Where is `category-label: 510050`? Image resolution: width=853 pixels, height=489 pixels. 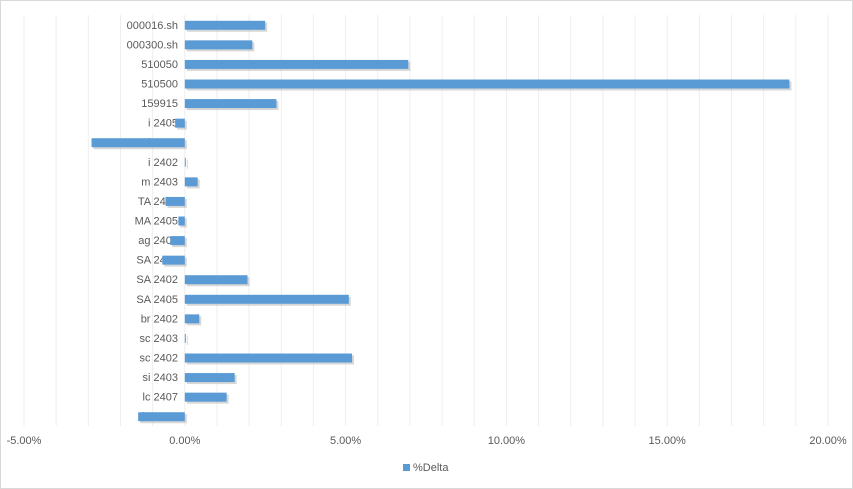
category-label: 510050 is located at coordinates (159, 65).